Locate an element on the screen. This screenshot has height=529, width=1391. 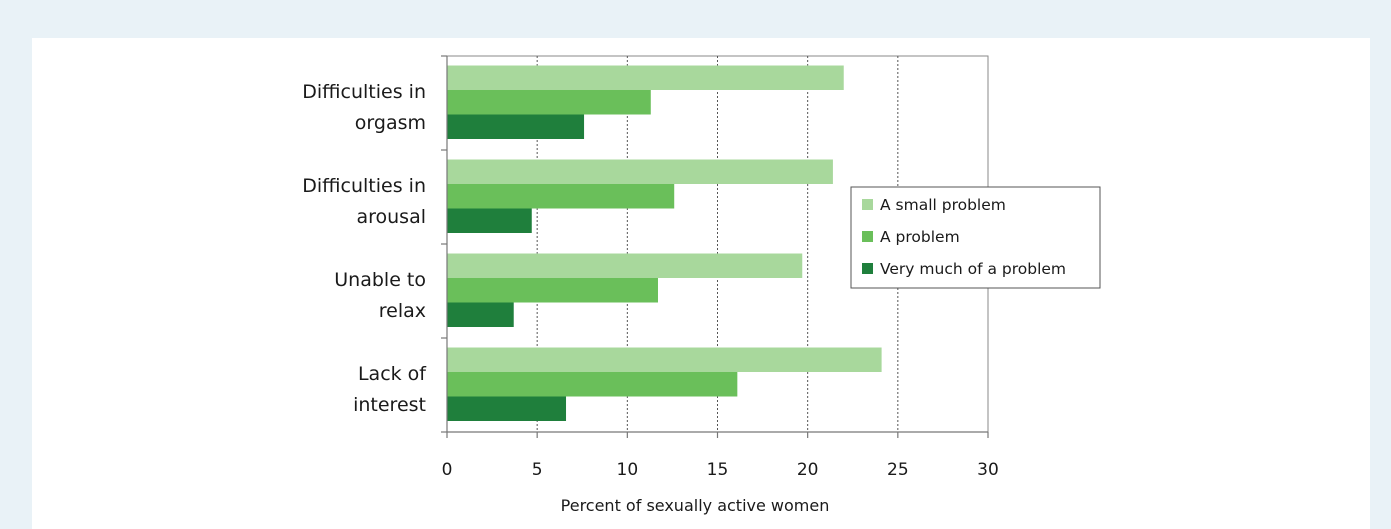
legend-label: A small problem is located at coordinates (943, 205).